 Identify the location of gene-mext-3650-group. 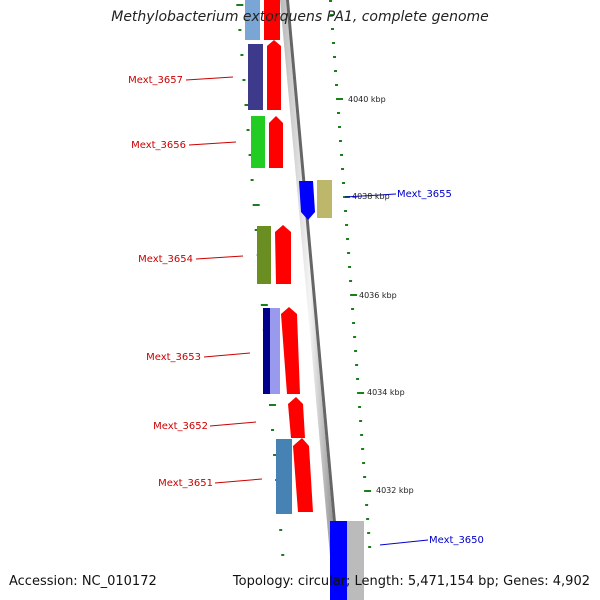
(347, 560).